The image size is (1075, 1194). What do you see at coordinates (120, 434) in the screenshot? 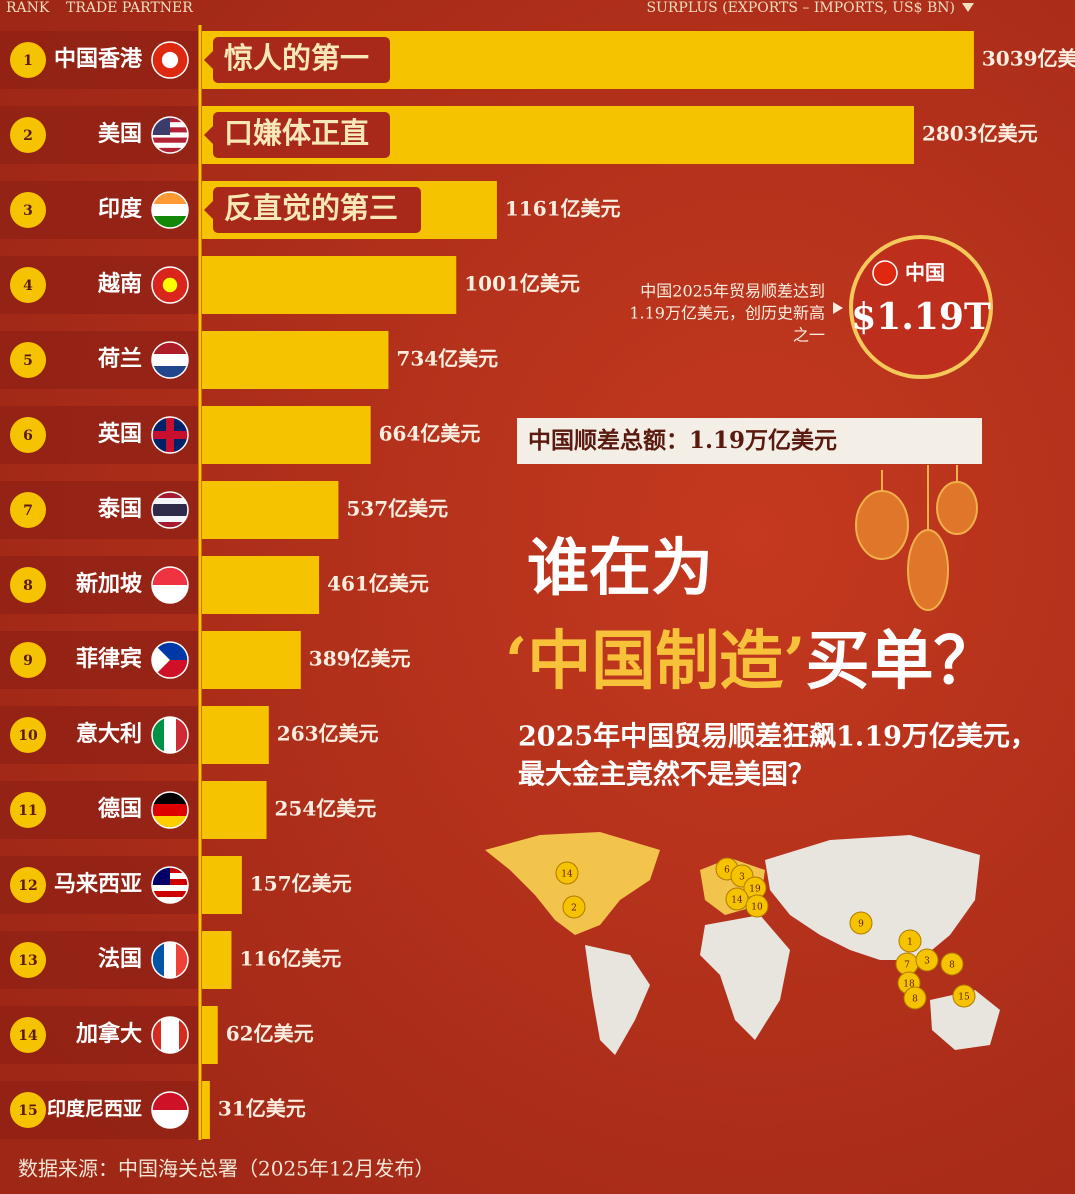
I see `category-label: 英国` at bounding box center [120, 434].